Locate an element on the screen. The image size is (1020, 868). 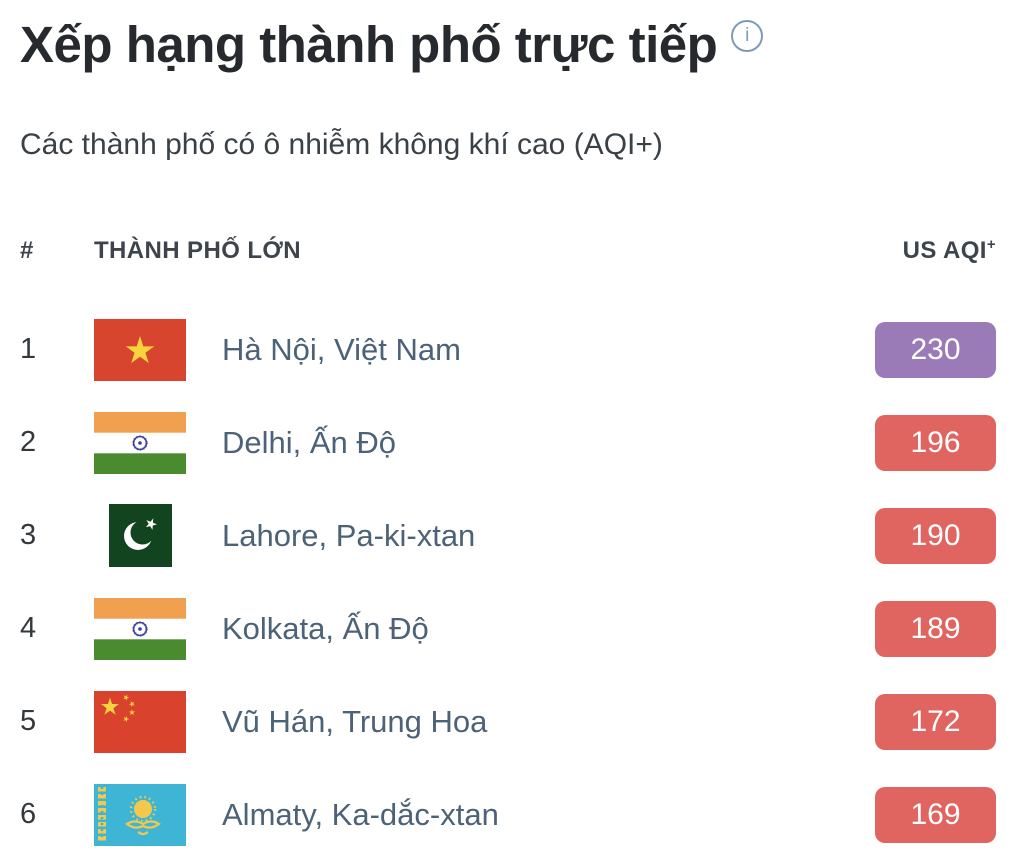
table-row: 1 Hà Nội, Việt Nam 230 is located at coordinates (508, 349).